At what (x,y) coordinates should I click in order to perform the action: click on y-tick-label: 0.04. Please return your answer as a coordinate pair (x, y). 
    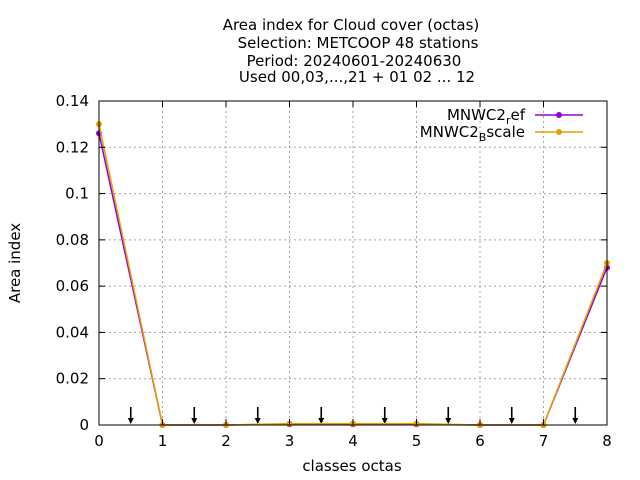
    Looking at the image, I should click on (72, 332).